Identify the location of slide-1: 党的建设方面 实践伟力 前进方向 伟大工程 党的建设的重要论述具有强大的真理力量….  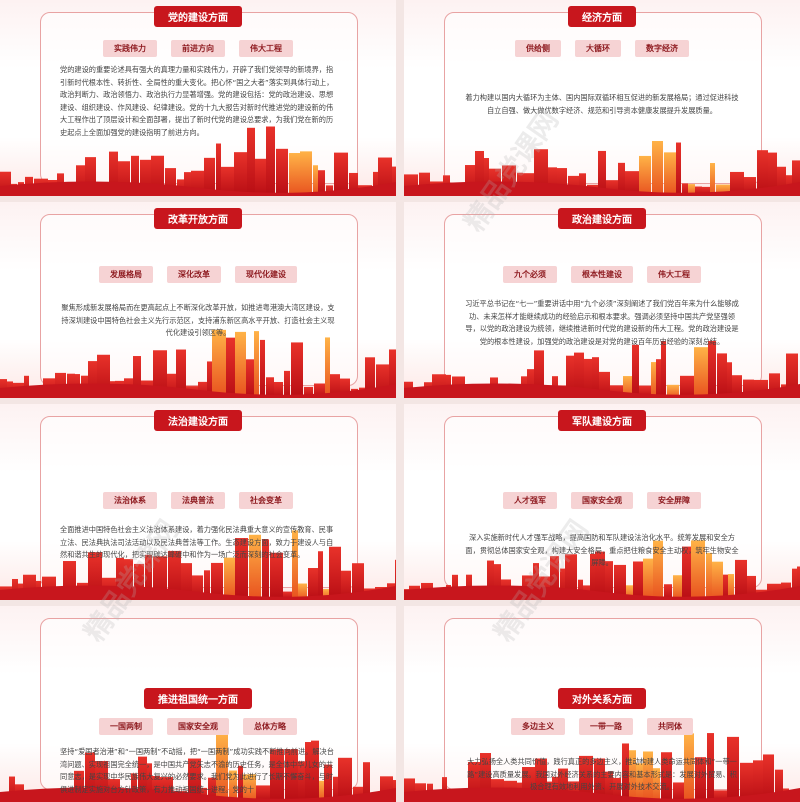
(198, 98).